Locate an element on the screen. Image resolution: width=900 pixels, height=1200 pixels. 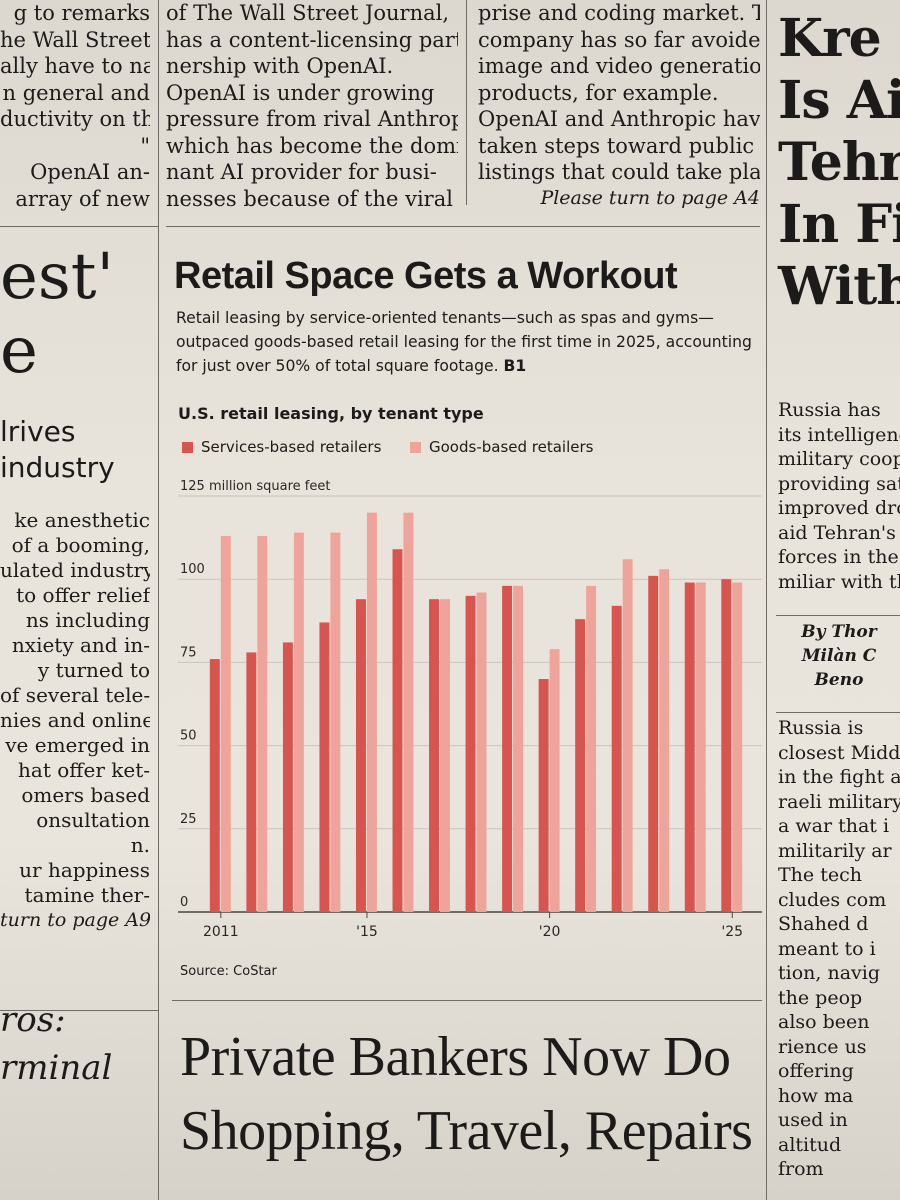
bar-goods-2014 is located at coordinates (335, 722).